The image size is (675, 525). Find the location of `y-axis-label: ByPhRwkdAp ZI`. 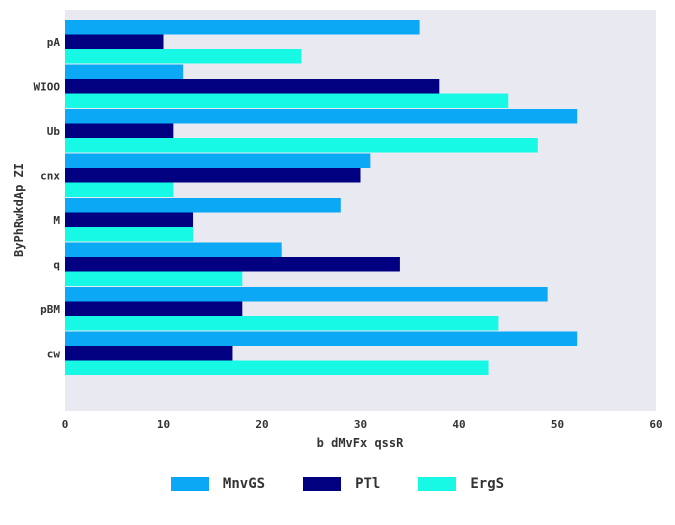

y-axis-label: ByPhRwkdAp ZI is located at coordinates (19, 210).